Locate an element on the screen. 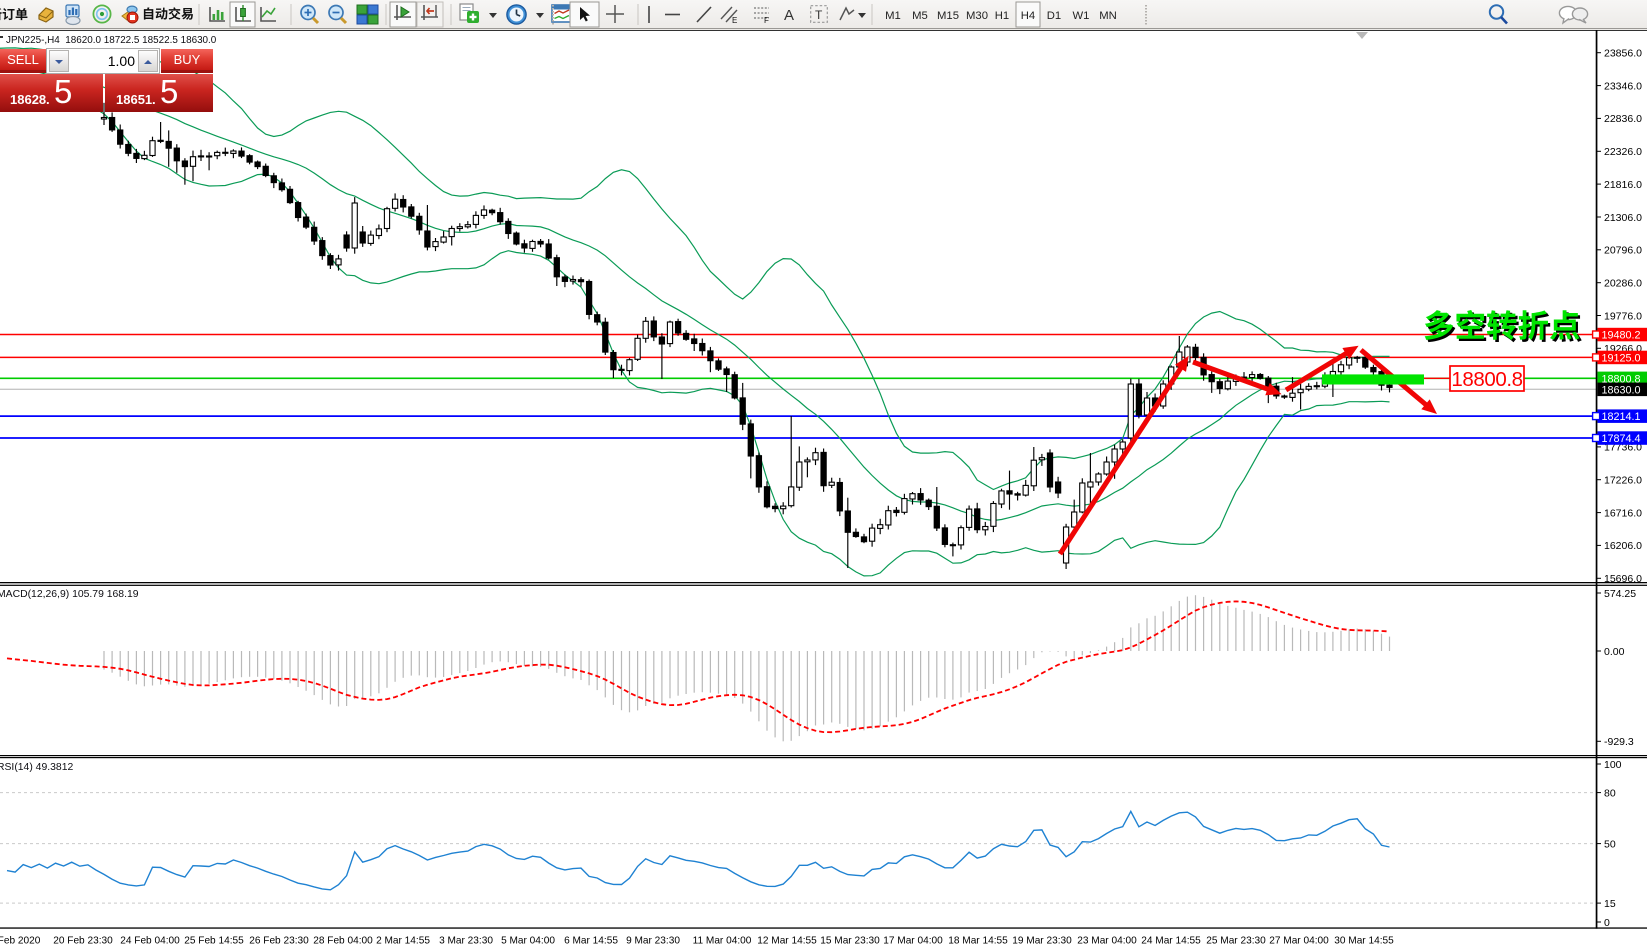 Image resolution: width=1647 pixels, height=947 pixels. svg-text: 22326.0 is located at coordinates (1623, 152).